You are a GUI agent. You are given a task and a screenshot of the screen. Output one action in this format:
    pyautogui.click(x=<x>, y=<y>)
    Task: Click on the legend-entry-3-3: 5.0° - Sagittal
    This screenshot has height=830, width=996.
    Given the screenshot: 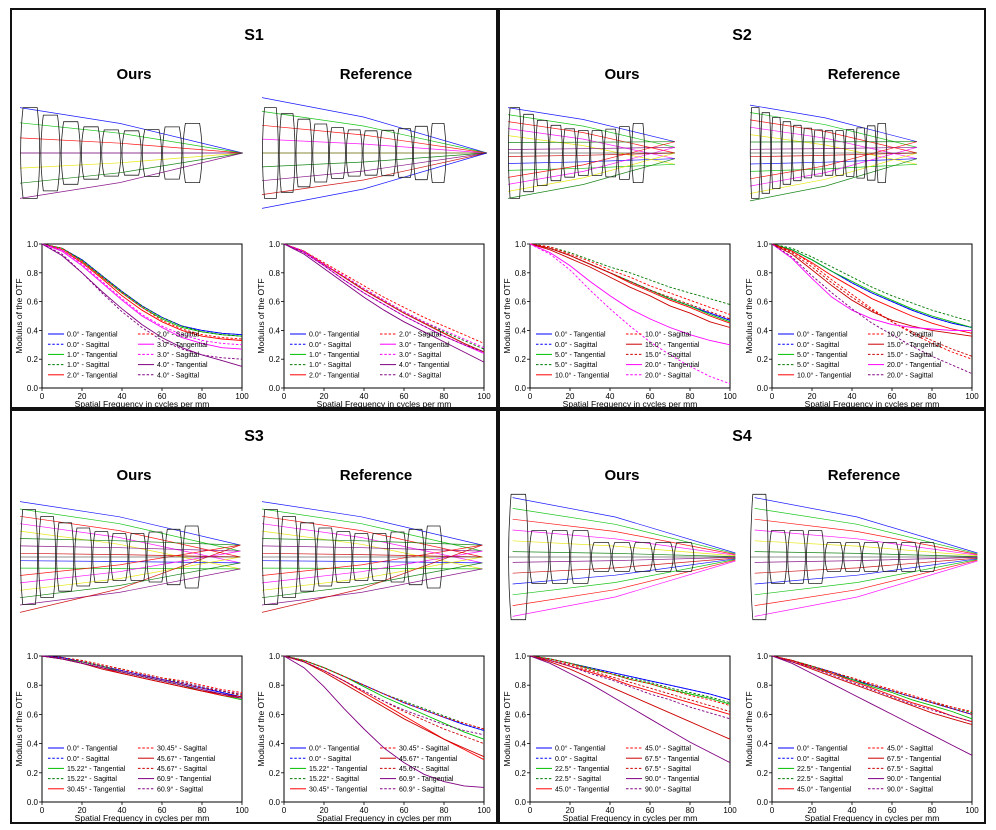 What is the action you would take?
    pyautogui.click(x=818, y=365)
    